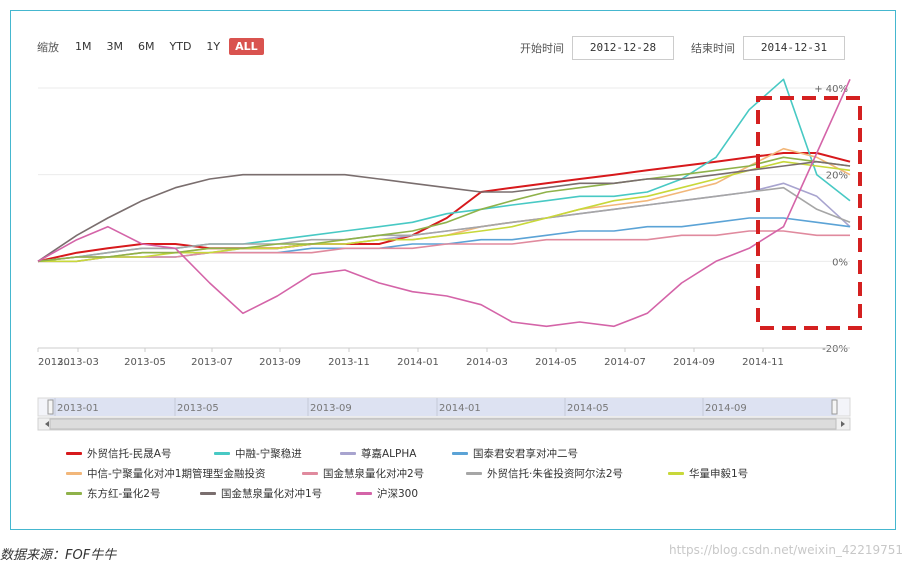  Describe the element at coordinates (78, 408) in the screenshot. I see `navigator-tick-label: 2013-01` at that location.